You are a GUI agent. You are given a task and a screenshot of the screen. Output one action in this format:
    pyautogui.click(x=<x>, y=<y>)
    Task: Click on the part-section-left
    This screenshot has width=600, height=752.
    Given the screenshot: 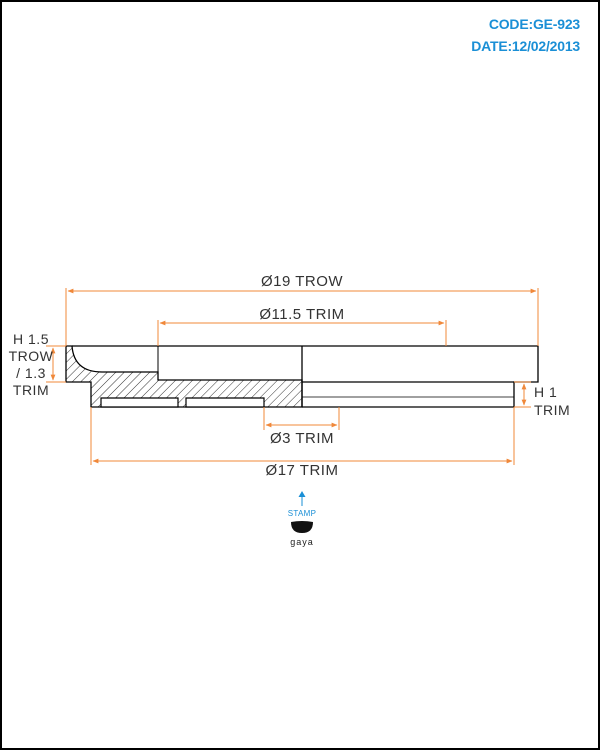 What is the action you would take?
    pyautogui.click(x=184, y=376)
    